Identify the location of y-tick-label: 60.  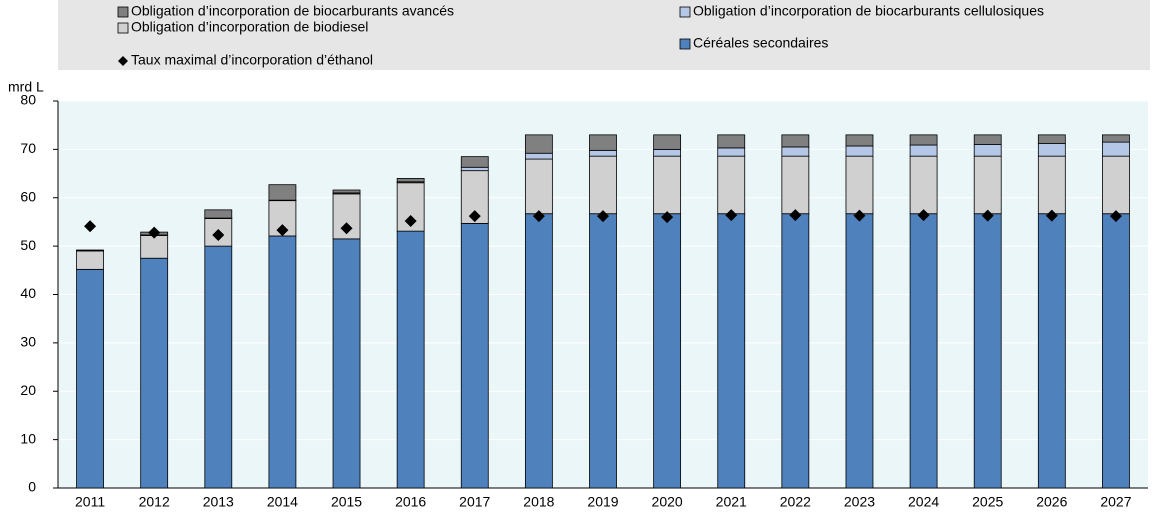
(28, 196).